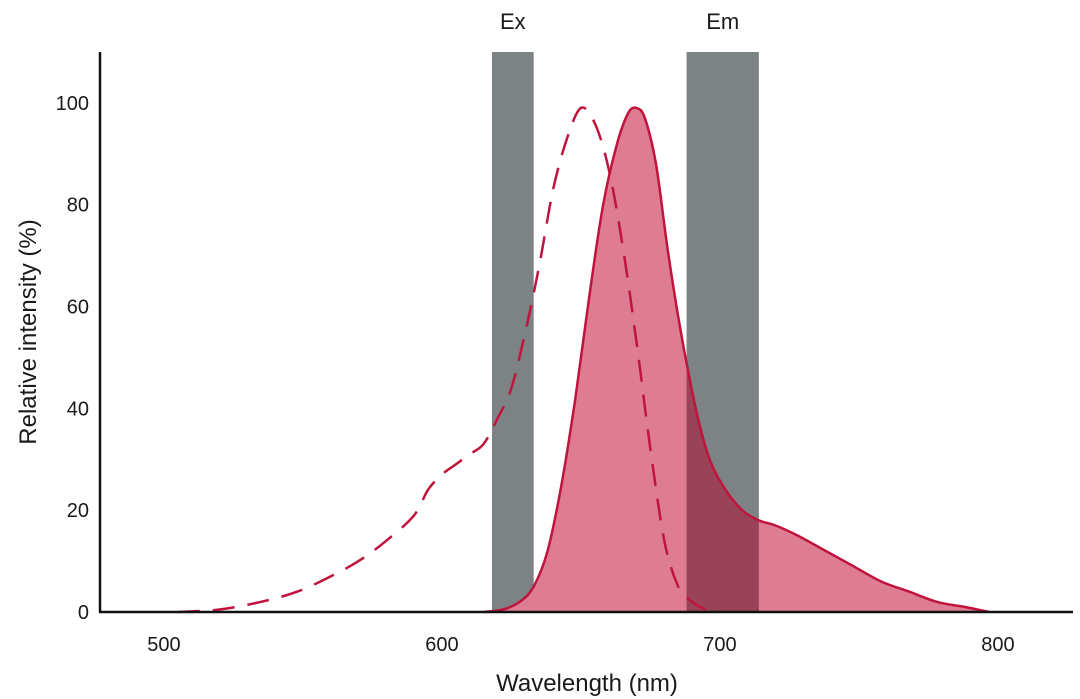  I want to click on y-axis-title: Relative intensity (%), so click(28, 331).